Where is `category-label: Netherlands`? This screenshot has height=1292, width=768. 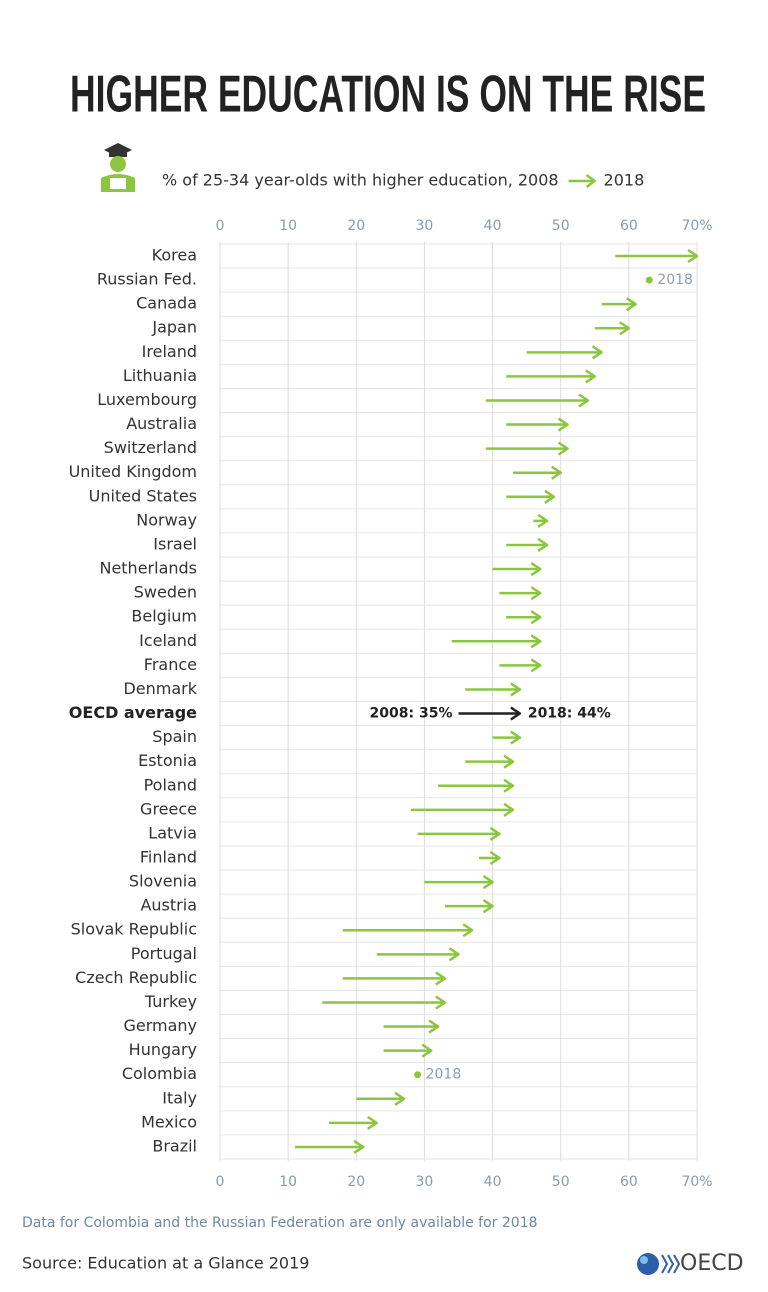
category-label: Netherlands is located at coordinates (148, 568).